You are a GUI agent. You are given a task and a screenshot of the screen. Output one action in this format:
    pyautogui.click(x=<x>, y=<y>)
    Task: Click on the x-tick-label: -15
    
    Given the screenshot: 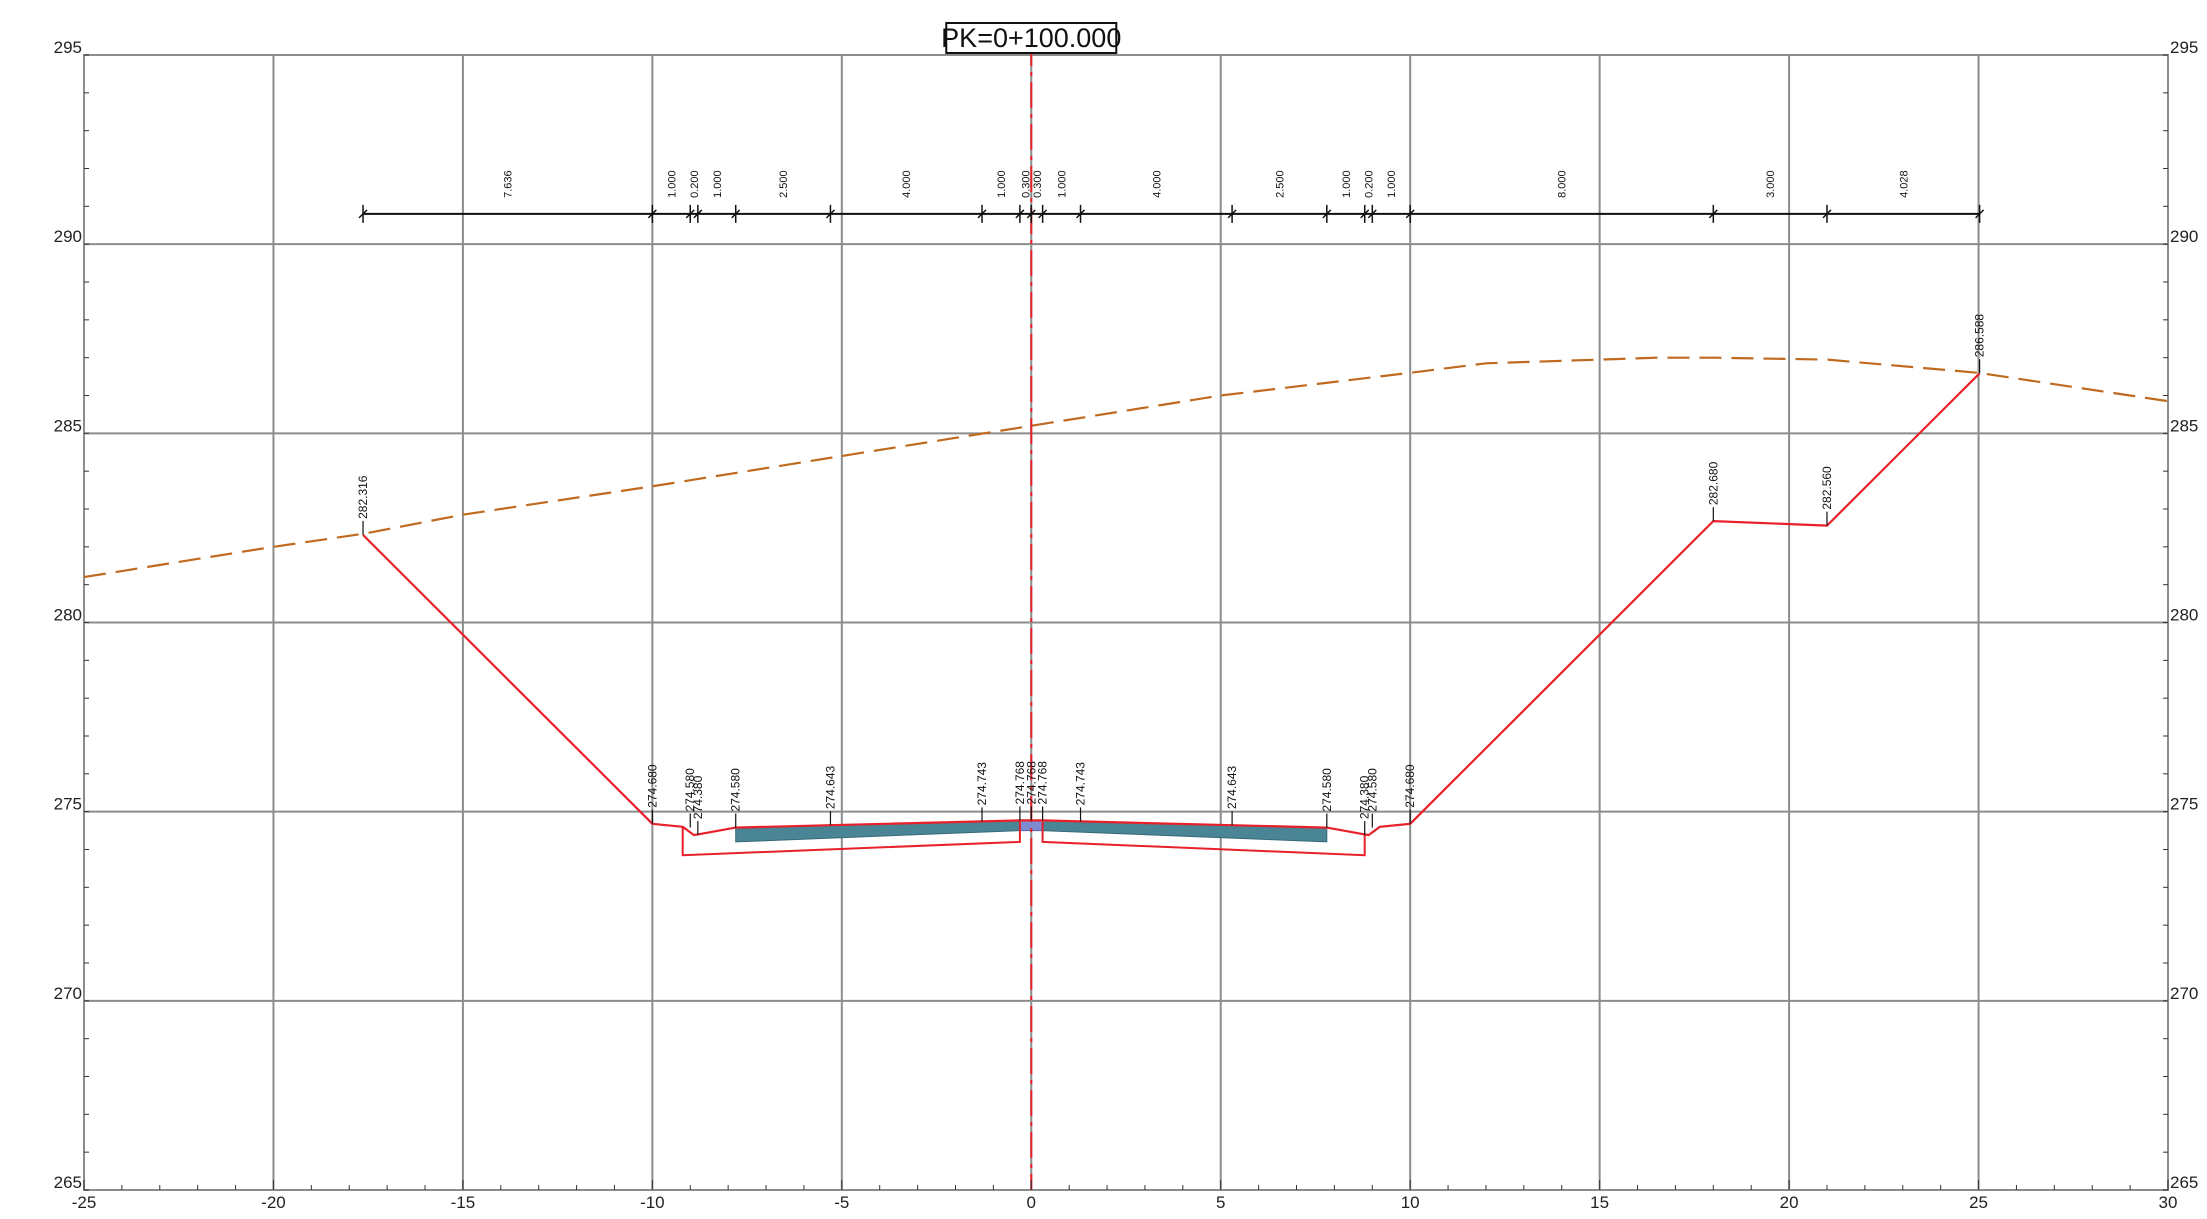 What is the action you would take?
    pyautogui.click(x=463, y=1202)
    